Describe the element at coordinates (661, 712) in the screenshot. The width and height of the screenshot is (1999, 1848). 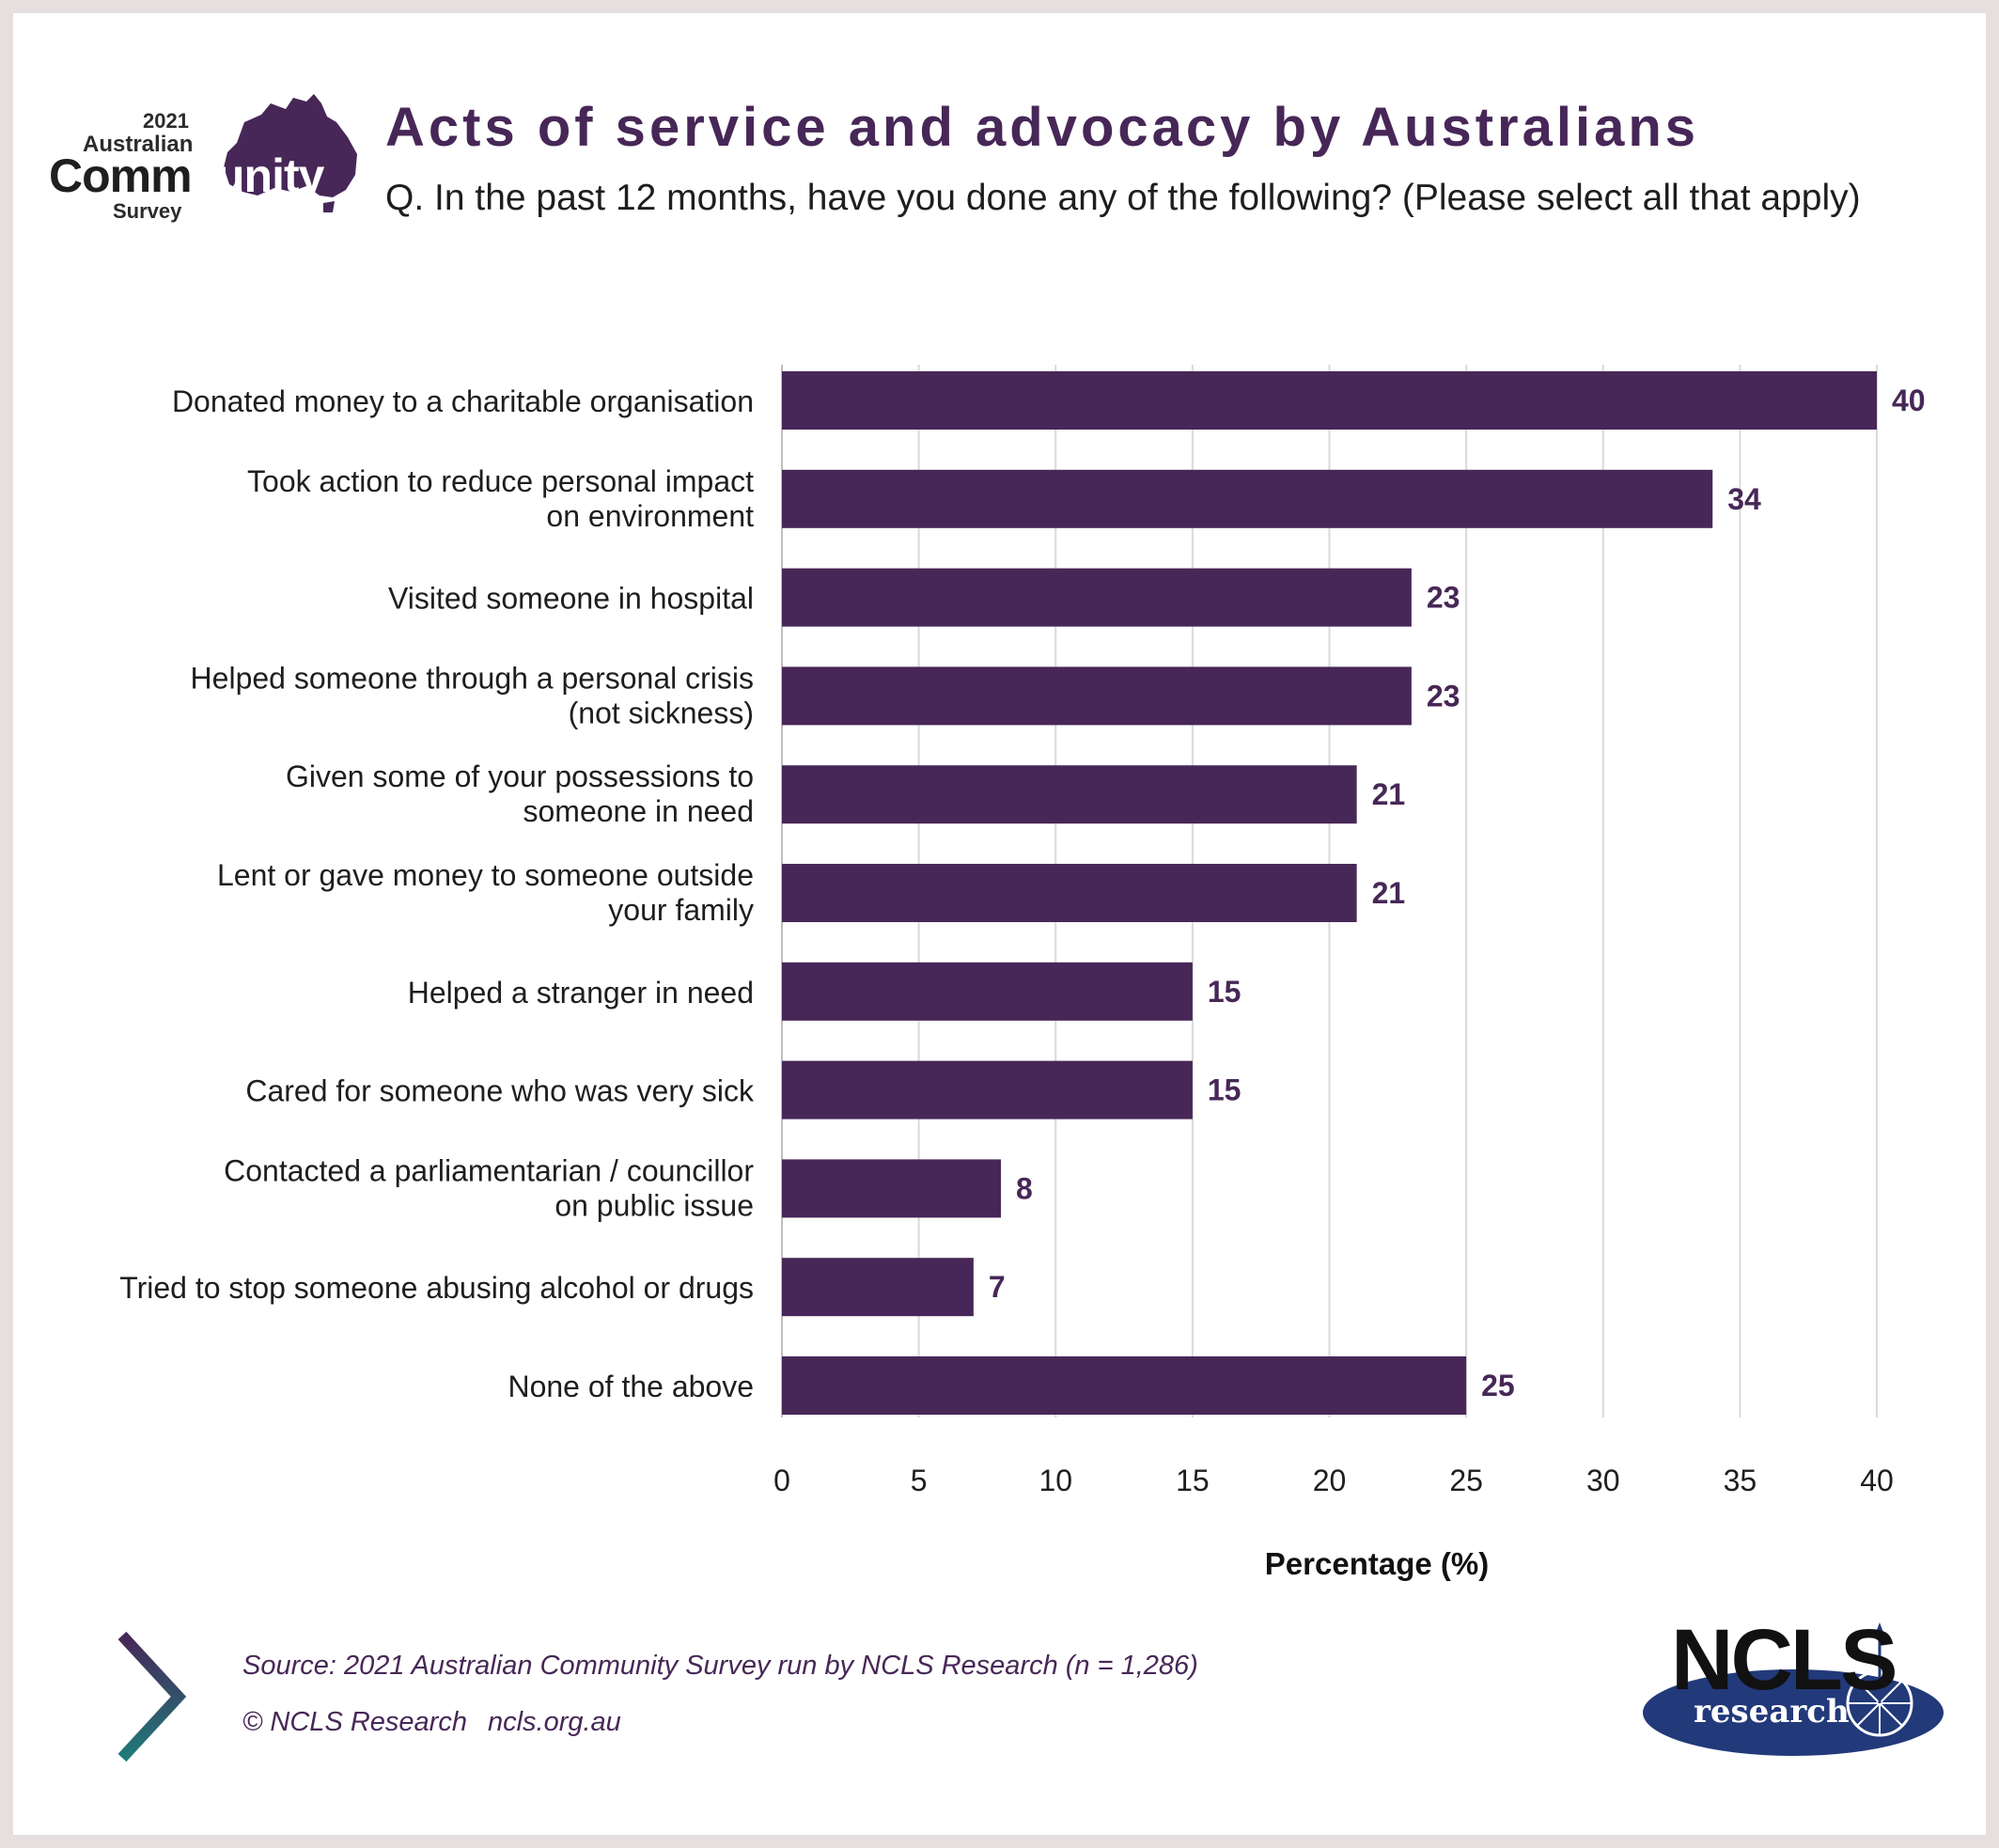
I see `category-label: (not sickness)` at that location.